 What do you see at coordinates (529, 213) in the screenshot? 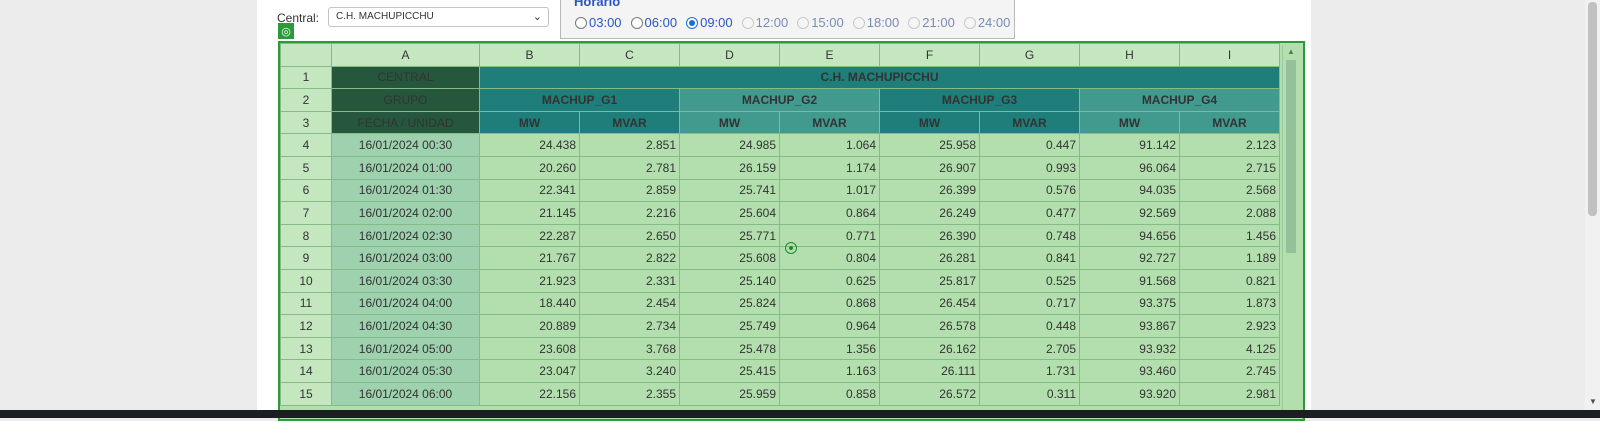
I see `value-cell: 21.145` at bounding box center [529, 213].